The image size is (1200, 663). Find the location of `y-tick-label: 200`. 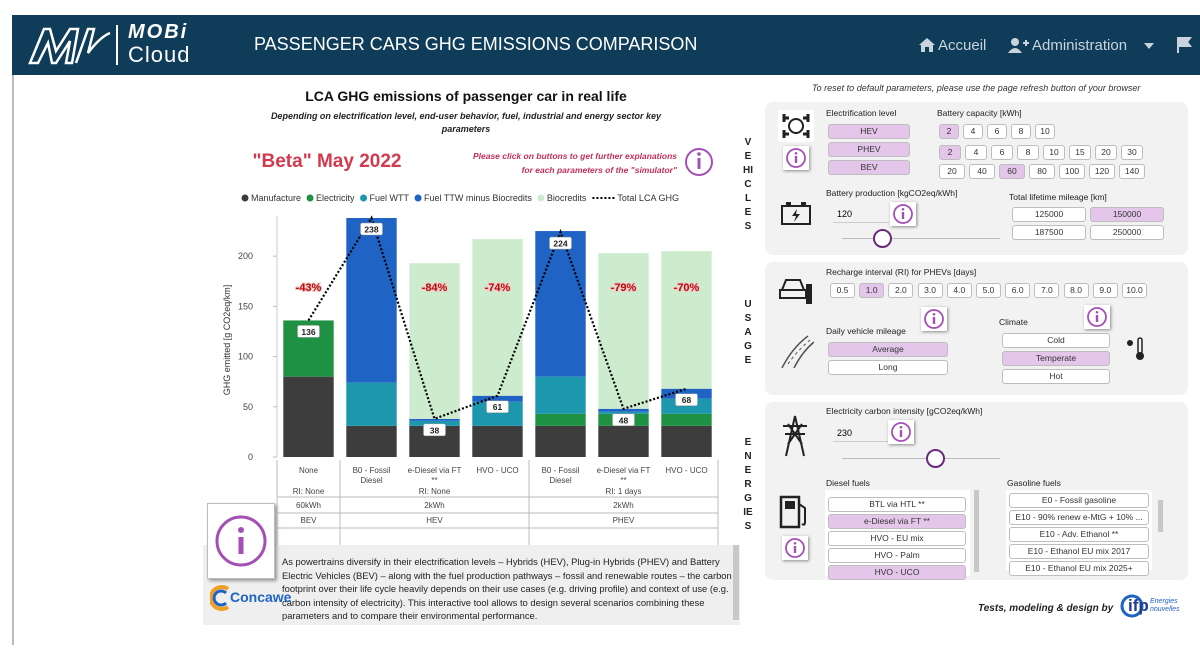

y-tick-label: 200 is located at coordinates (245, 256).